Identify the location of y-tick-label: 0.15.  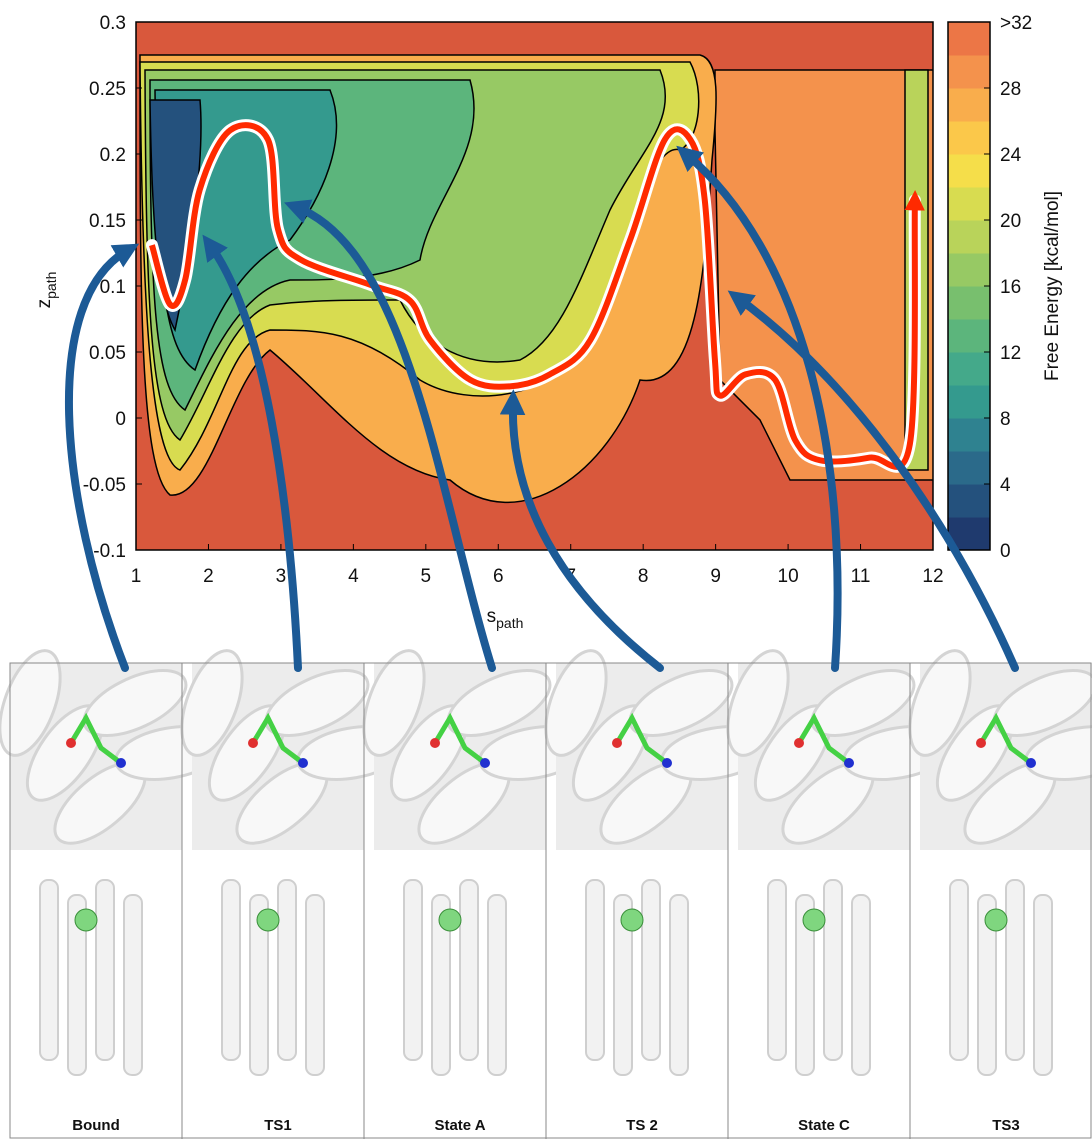
(107, 221).